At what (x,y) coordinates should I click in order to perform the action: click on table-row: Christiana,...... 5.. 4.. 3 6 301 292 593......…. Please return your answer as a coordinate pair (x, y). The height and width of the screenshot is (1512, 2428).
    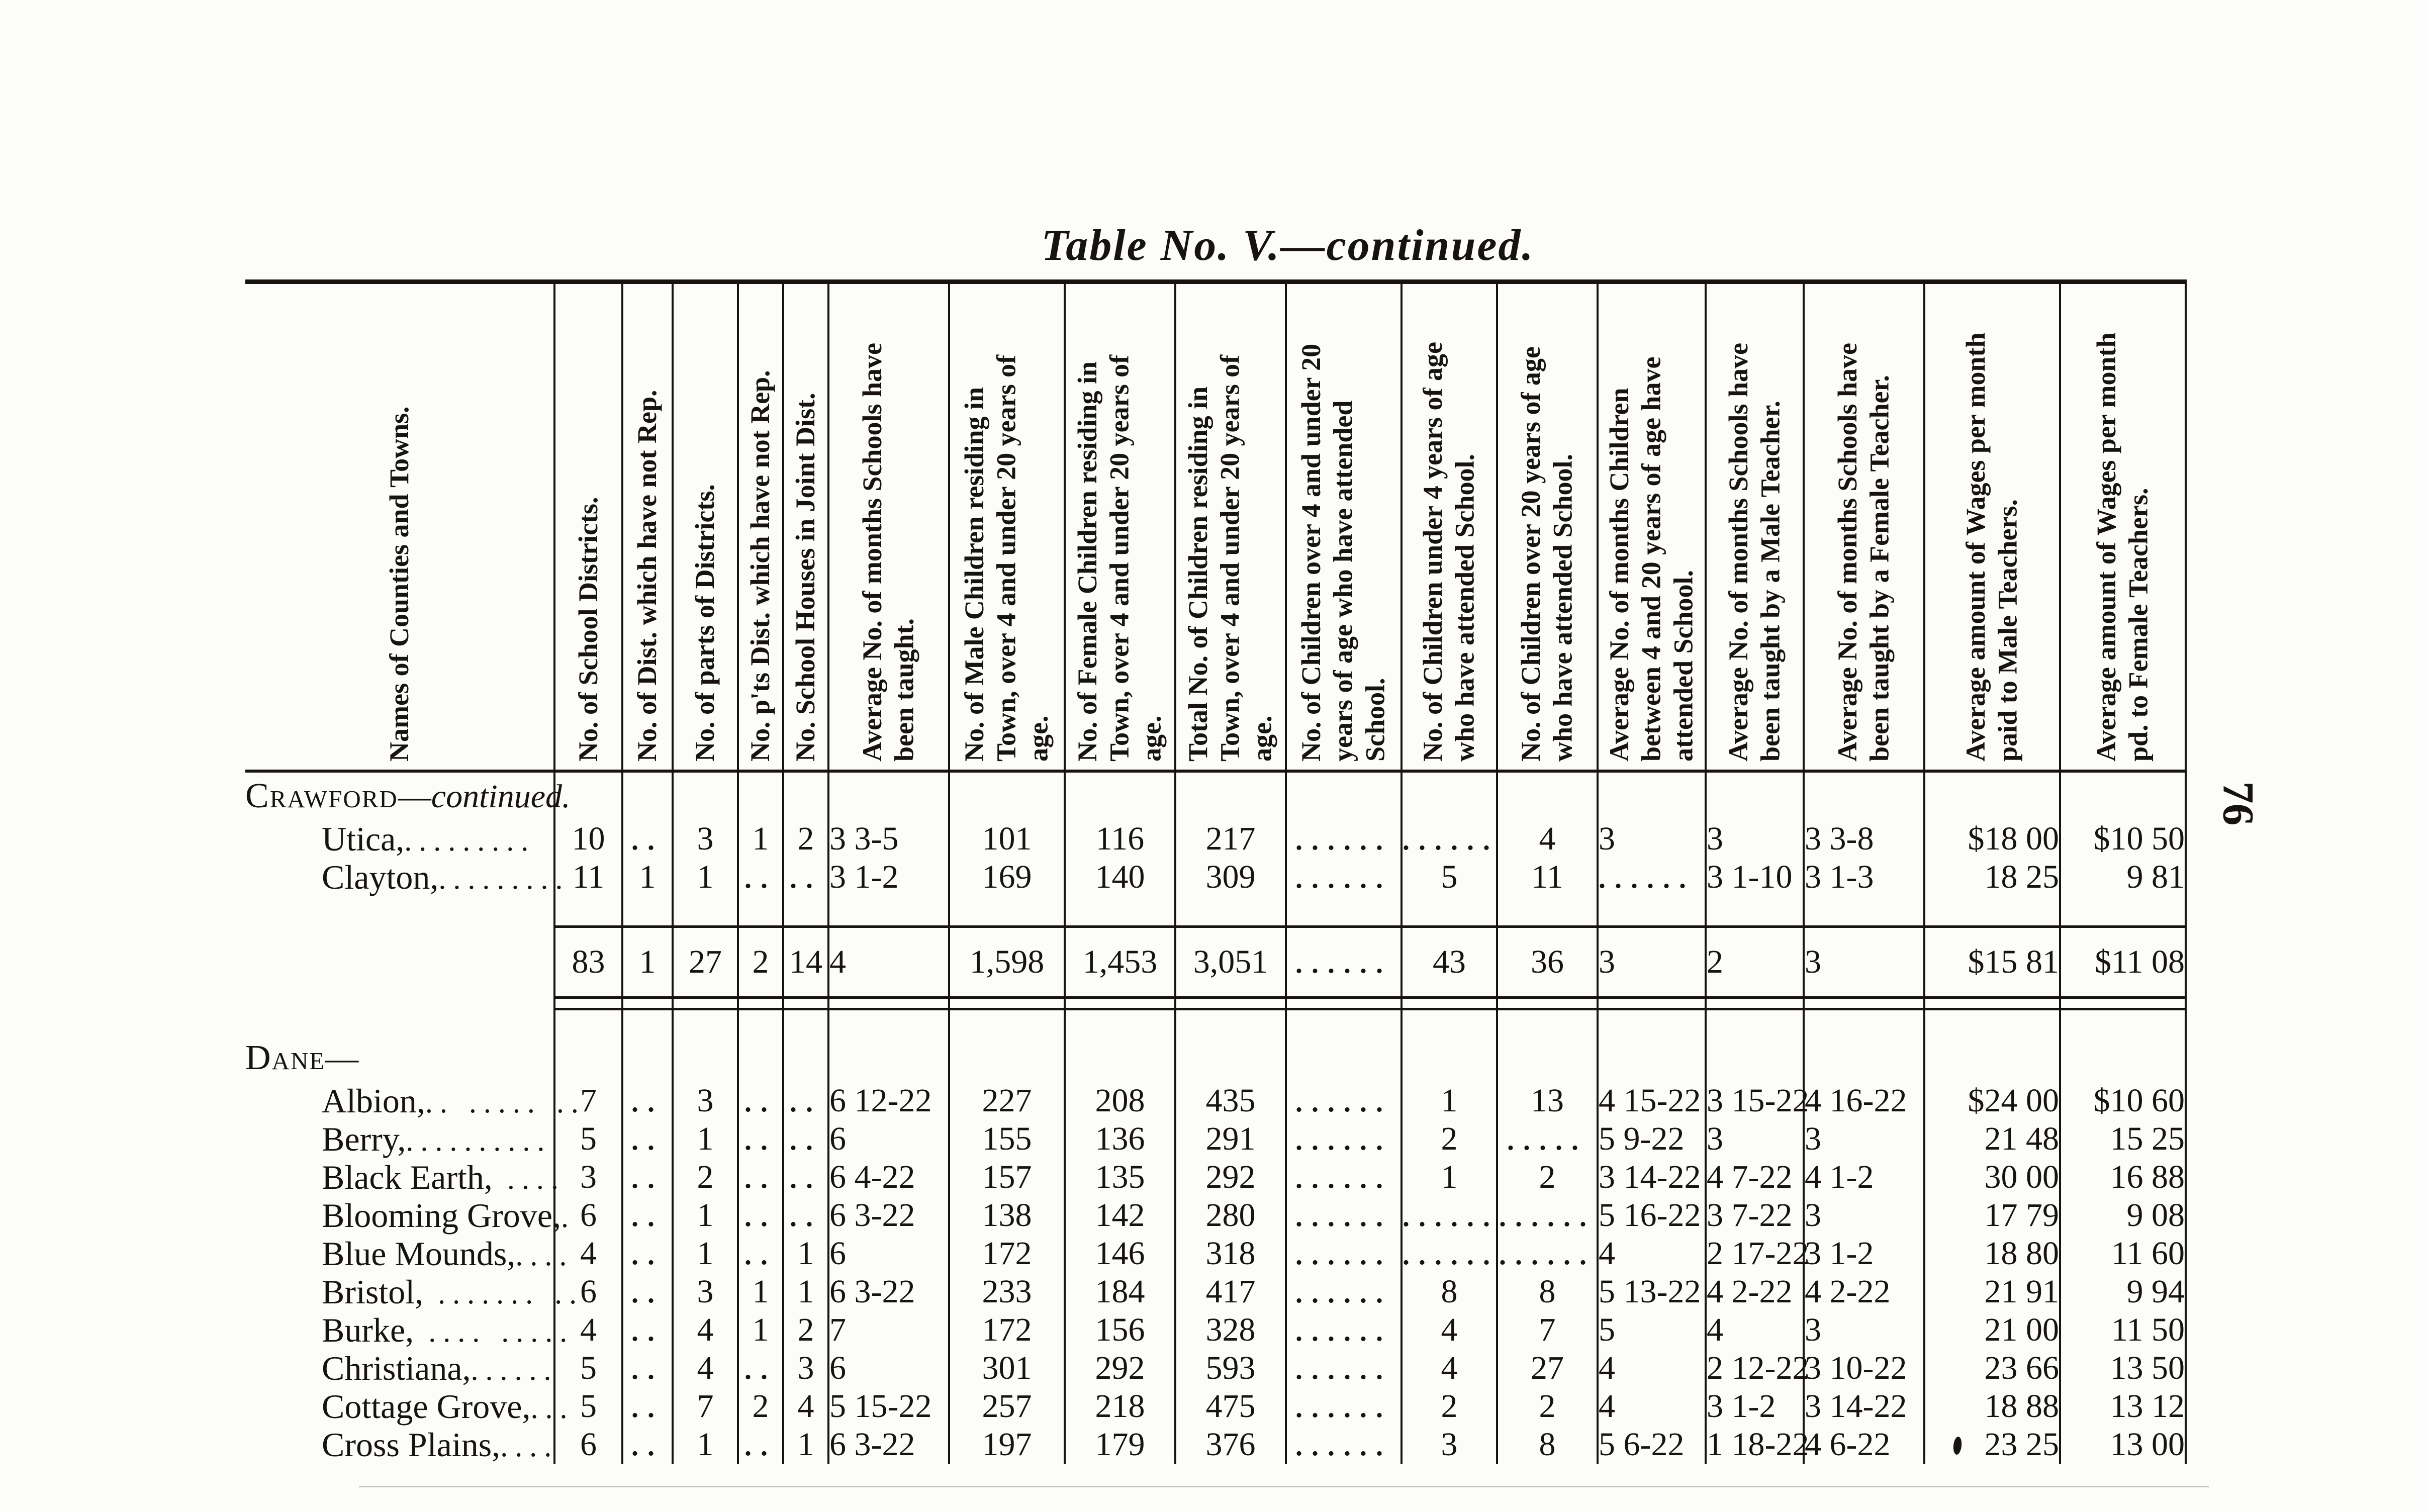
    Looking at the image, I should click on (1216, 1368).